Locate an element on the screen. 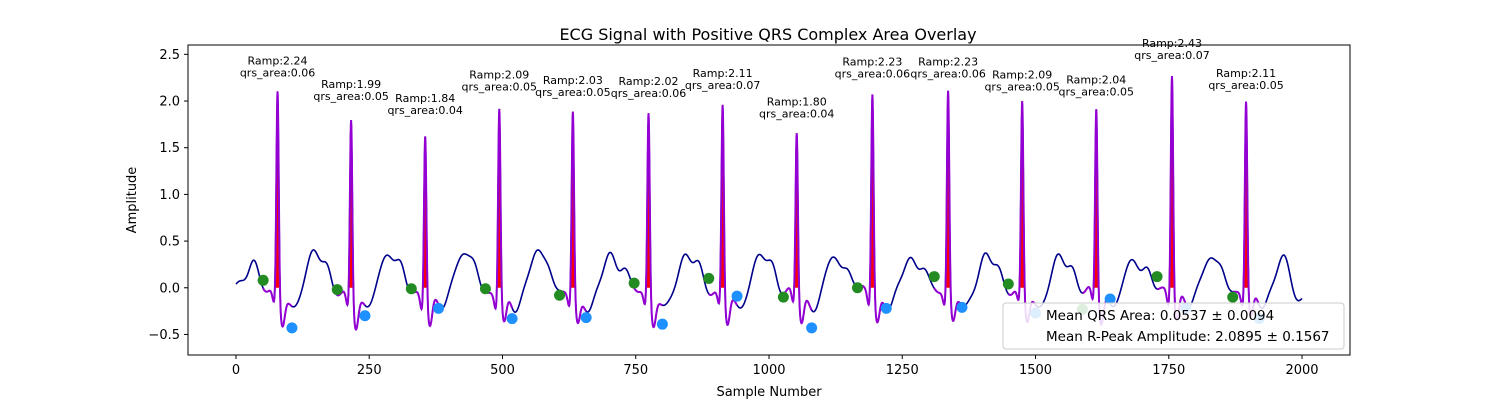 The image size is (1500, 400). r-peak-amplitude-label: Ramp:2.02 is located at coordinates (649, 81).